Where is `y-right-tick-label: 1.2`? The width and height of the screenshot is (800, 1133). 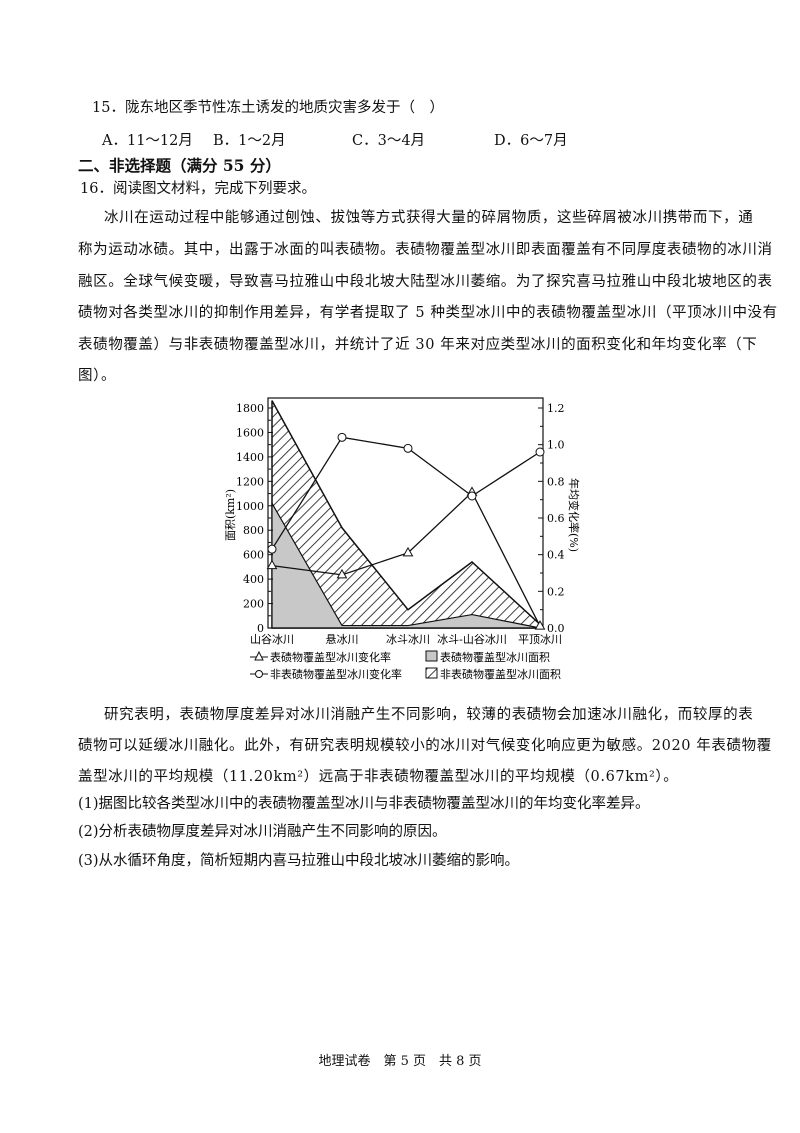 y-right-tick-label: 1.2 is located at coordinates (556, 408).